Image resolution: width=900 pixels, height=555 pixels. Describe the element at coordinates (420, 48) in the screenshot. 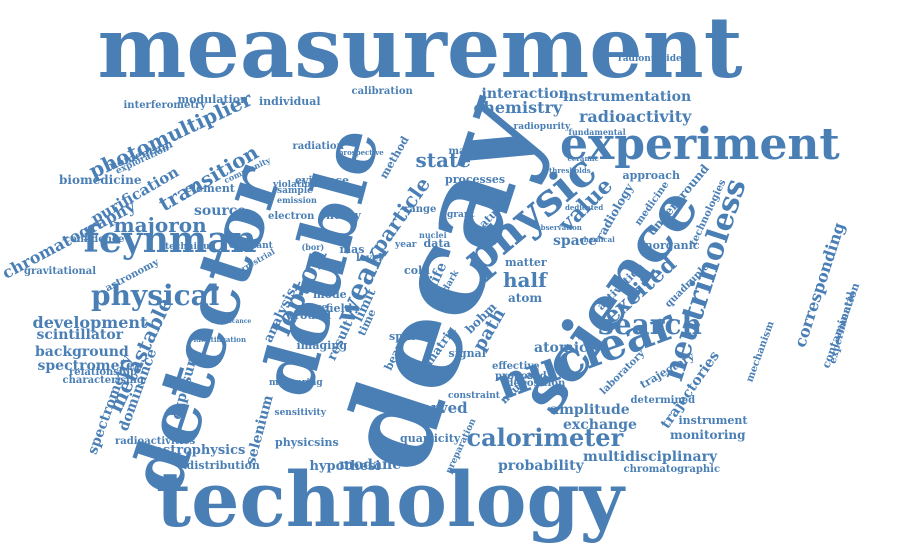

I see `word: measurement` at that location.